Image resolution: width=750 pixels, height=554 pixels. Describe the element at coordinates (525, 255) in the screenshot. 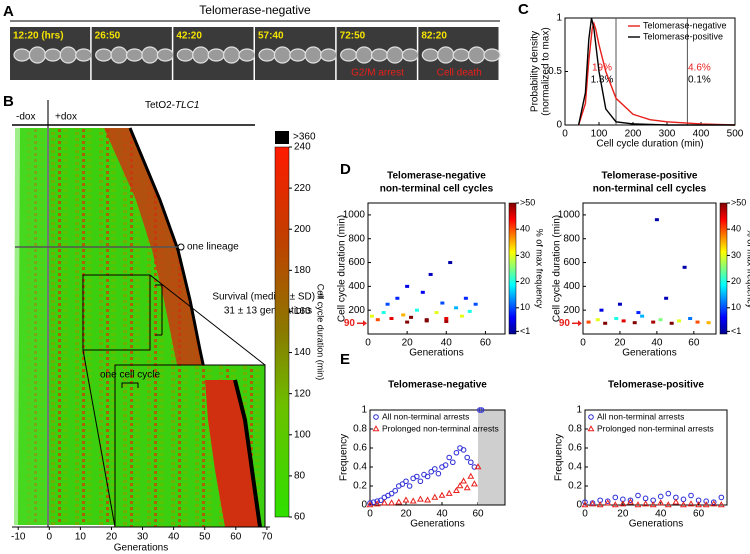

I see `colorbar-tick-label: 30` at that location.